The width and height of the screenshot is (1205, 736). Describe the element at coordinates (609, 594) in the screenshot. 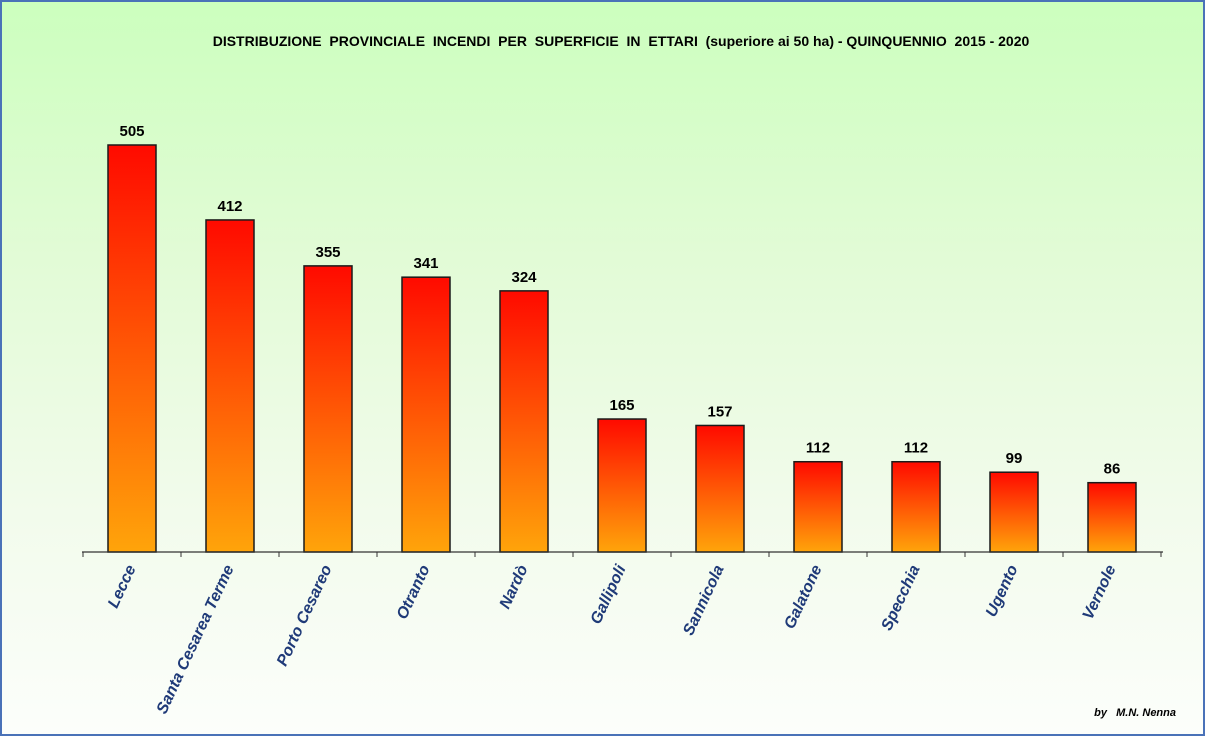

I see `category-label: Gallipoli` at that location.